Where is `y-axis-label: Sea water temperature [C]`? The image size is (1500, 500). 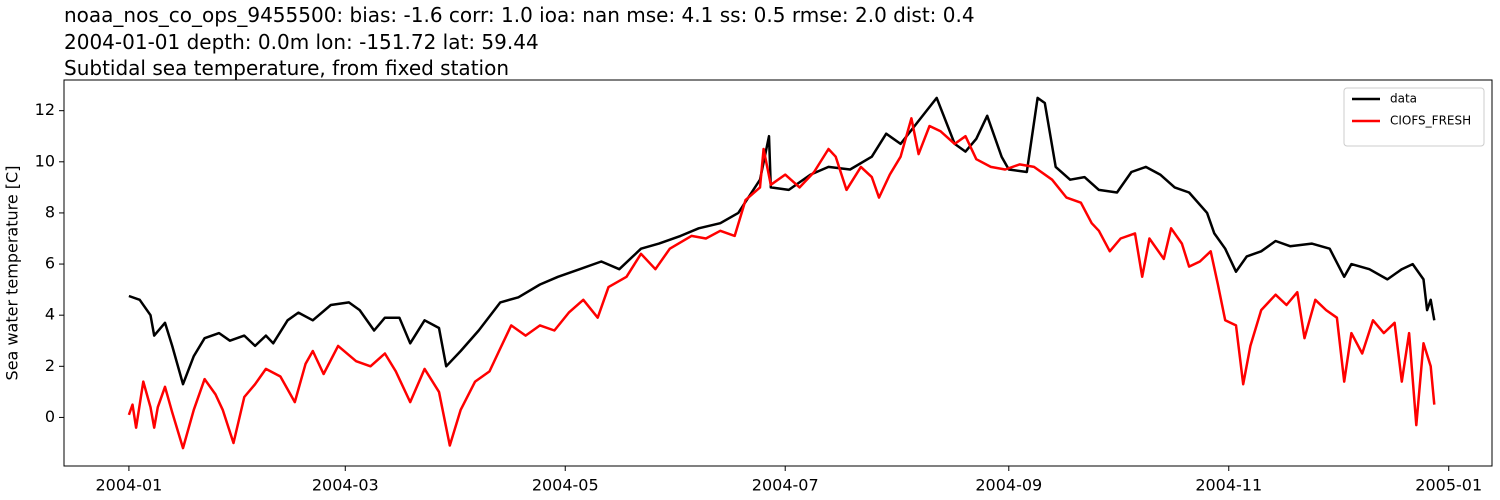
y-axis-label: Sea water temperature [C] is located at coordinates (12, 273).